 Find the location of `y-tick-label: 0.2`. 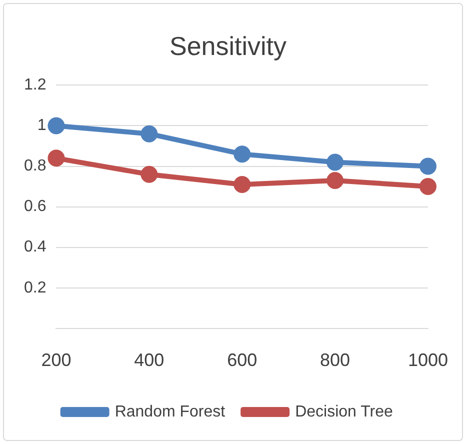

y-tick-label: 0.2 is located at coordinates (35, 287).